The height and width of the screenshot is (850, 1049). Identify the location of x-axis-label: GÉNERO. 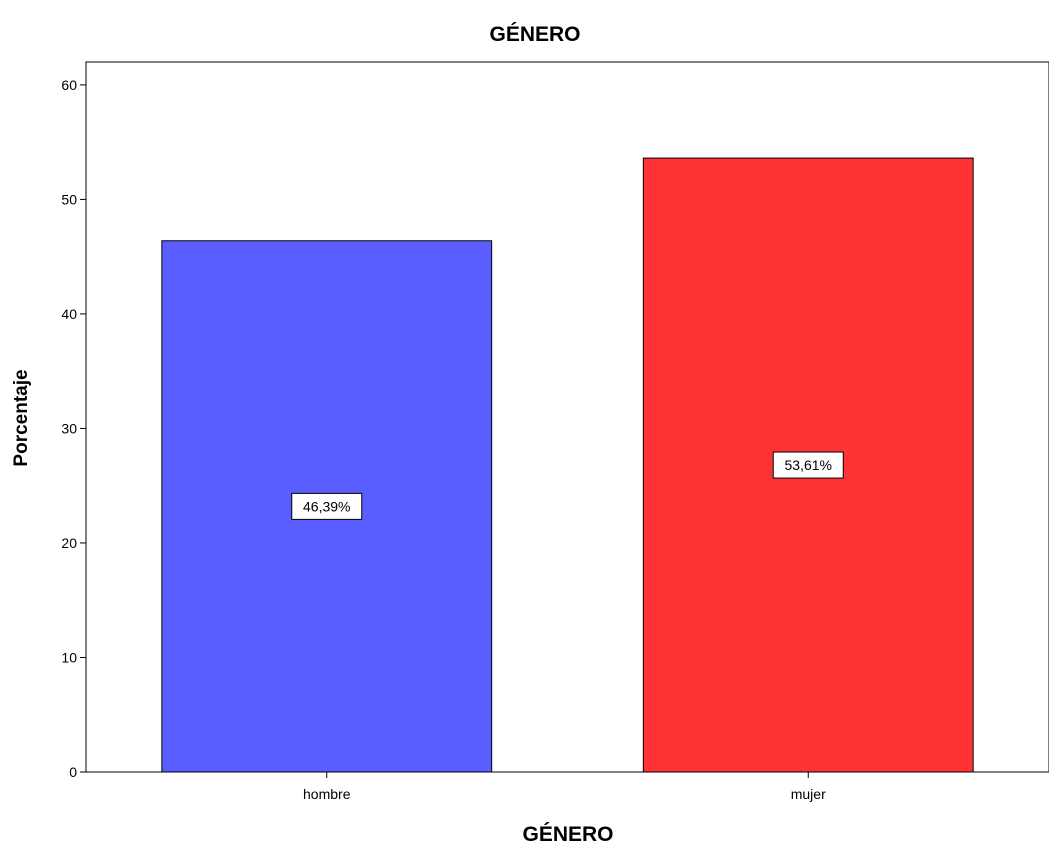
(567, 834).